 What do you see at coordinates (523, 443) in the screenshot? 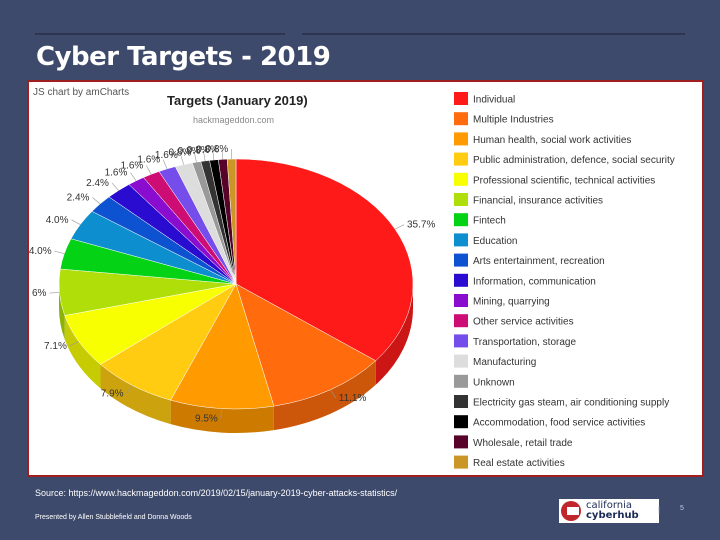
I see `legend-item-label: Wholesale, retail trade` at bounding box center [523, 443].